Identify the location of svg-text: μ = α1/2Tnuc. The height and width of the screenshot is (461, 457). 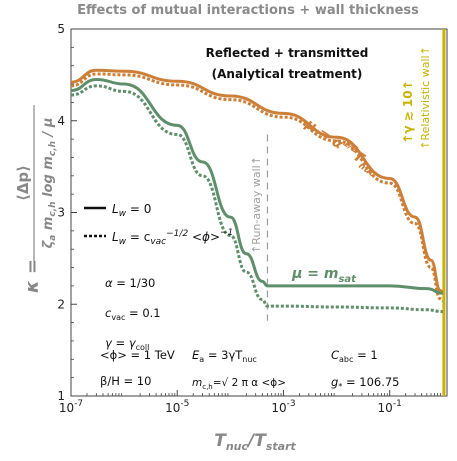
(341, 147).